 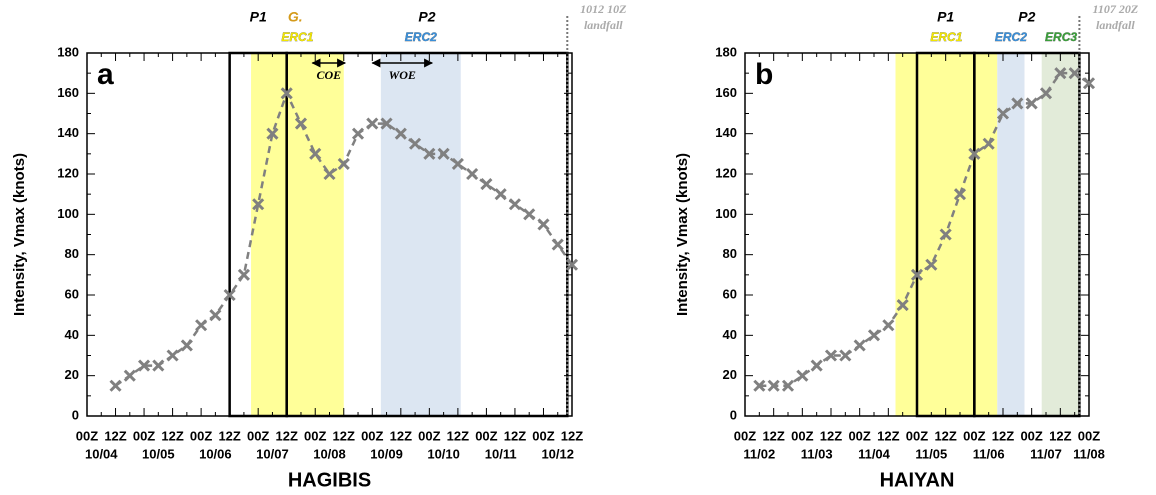 What do you see at coordinates (730, 293) in the screenshot?
I see `y-tick-label: 60` at bounding box center [730, 293].